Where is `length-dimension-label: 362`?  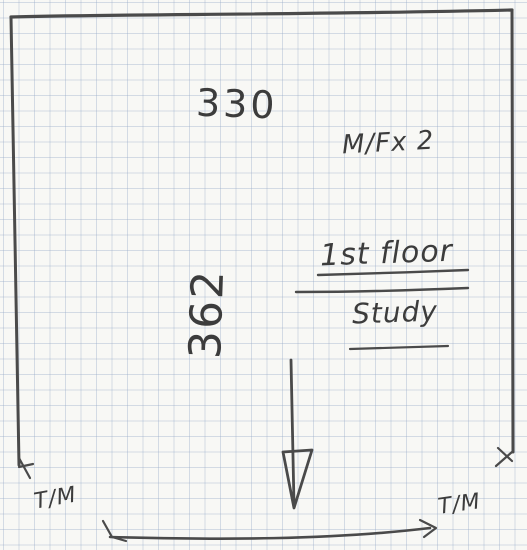 length-dimension-label: 362 is located at coordinates (207, 314).